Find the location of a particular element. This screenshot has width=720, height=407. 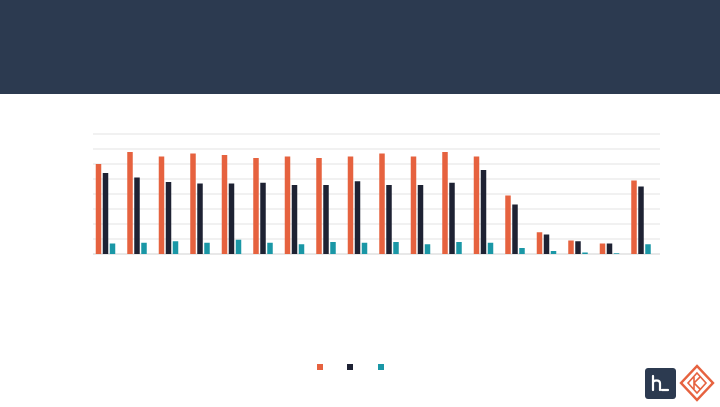

chart-legend is located at coordinates (360, 369).